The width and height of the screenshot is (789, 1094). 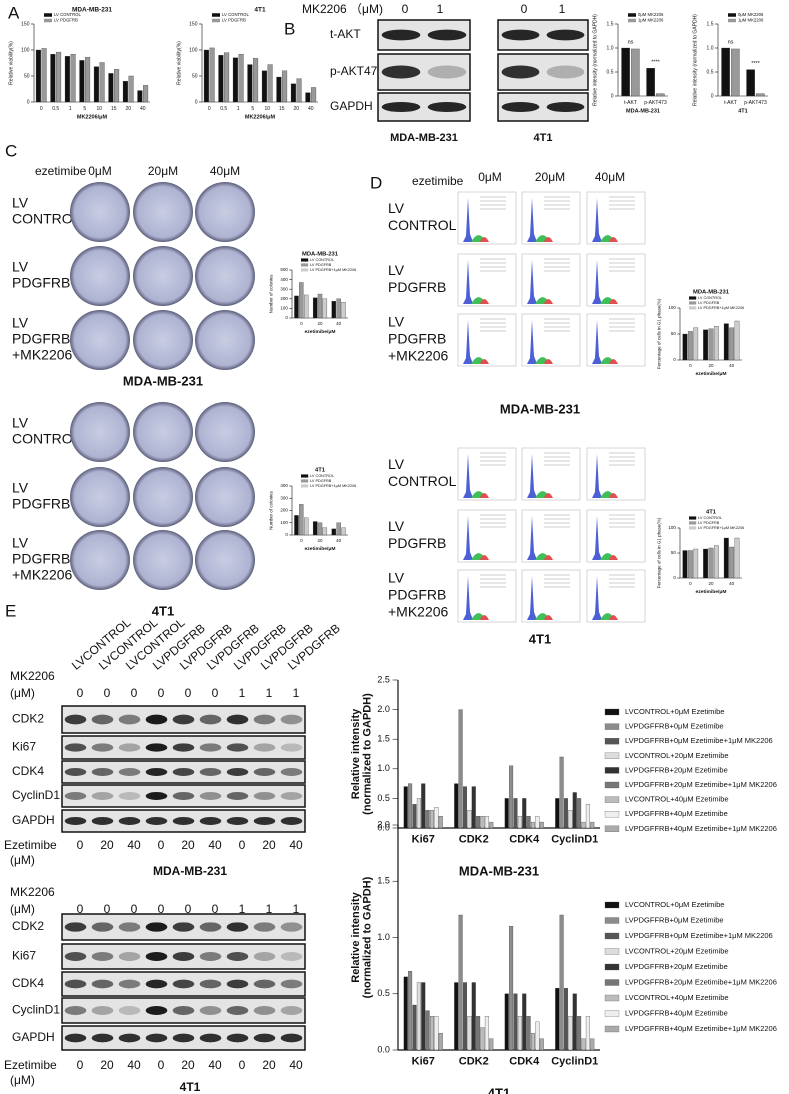 I want to click on panel-letter: E, so click(x=10, y=610).